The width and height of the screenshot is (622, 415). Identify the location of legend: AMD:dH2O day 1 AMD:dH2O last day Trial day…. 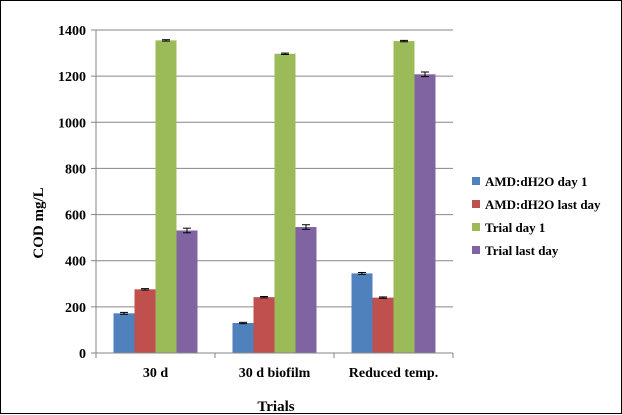
(536, 216).